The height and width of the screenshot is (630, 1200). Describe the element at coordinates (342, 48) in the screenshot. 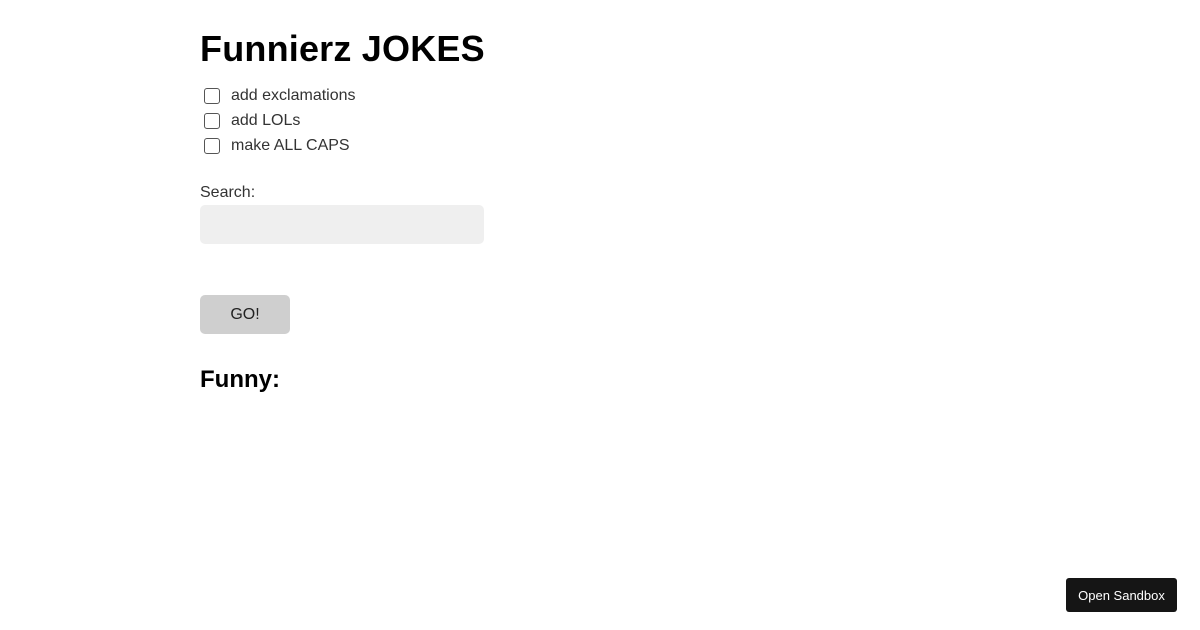

I see `page-title: Funnierz JOKES` at that location.